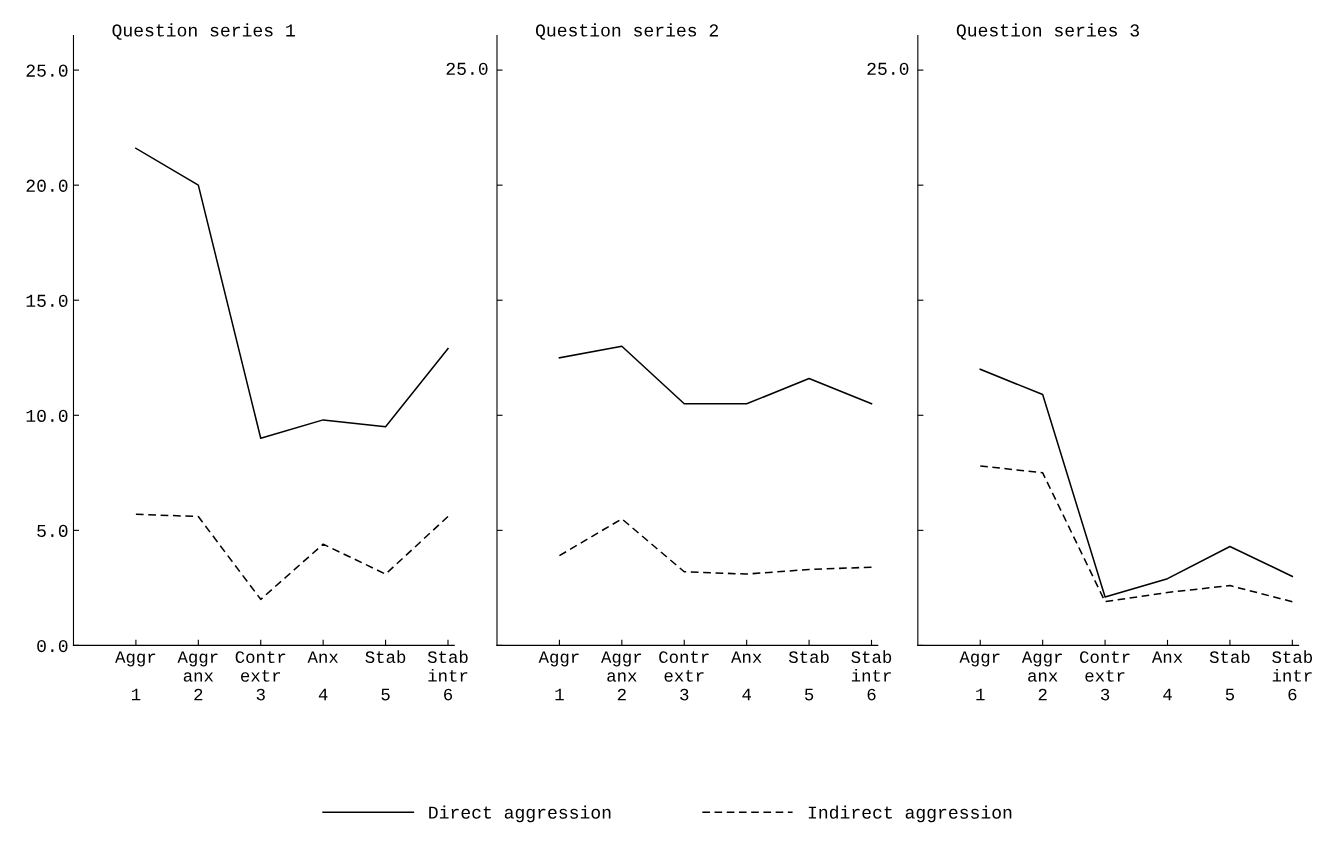 This screenshot has width=1336, height=847. What do you see at coordinates (47, 70) in the screenshot?
I see `y-tick-label: 25.0` at bounding box center [47, 70].